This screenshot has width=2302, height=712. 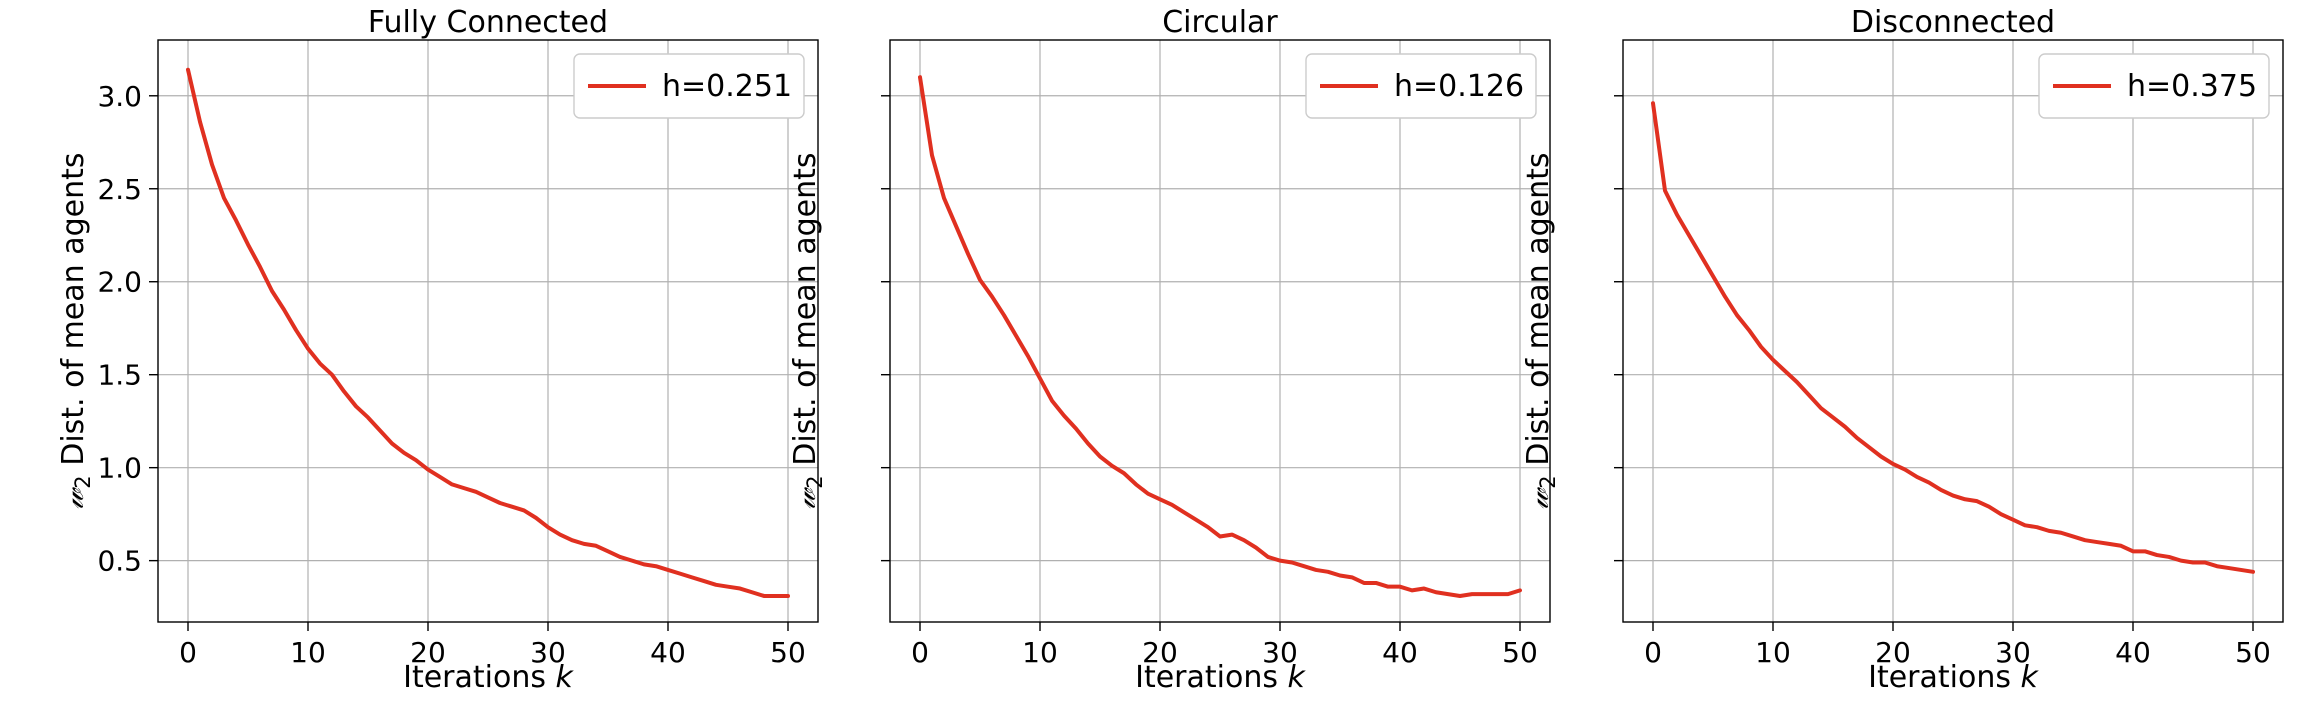 What do you see at coordinates (119, 189) in the screenshot?
I see `y-tick-label: 2.5` at bounding box center [119, 189].